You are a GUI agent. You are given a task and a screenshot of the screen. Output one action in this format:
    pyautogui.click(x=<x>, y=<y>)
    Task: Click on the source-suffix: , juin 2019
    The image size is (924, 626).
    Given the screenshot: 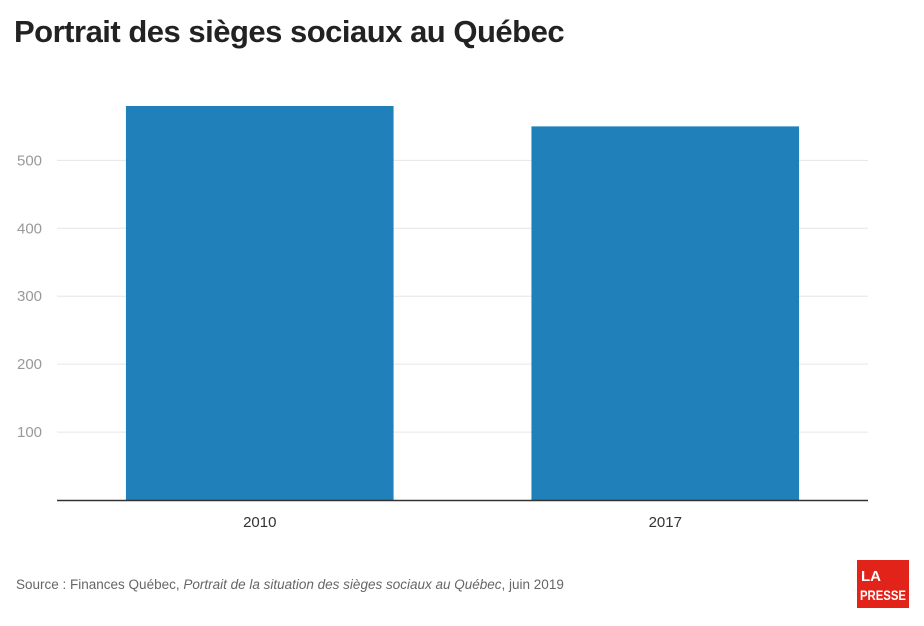 What is the action you would take?
    pyautogui.click(x=532, y=584)
    